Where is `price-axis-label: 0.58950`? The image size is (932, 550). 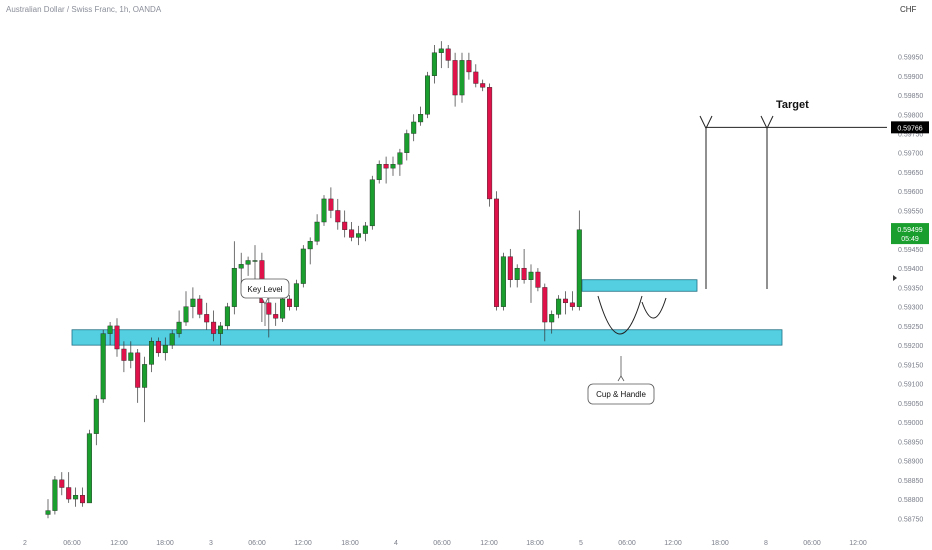 price-axis-label: 0.58950 is located at coordinates (910, 442).